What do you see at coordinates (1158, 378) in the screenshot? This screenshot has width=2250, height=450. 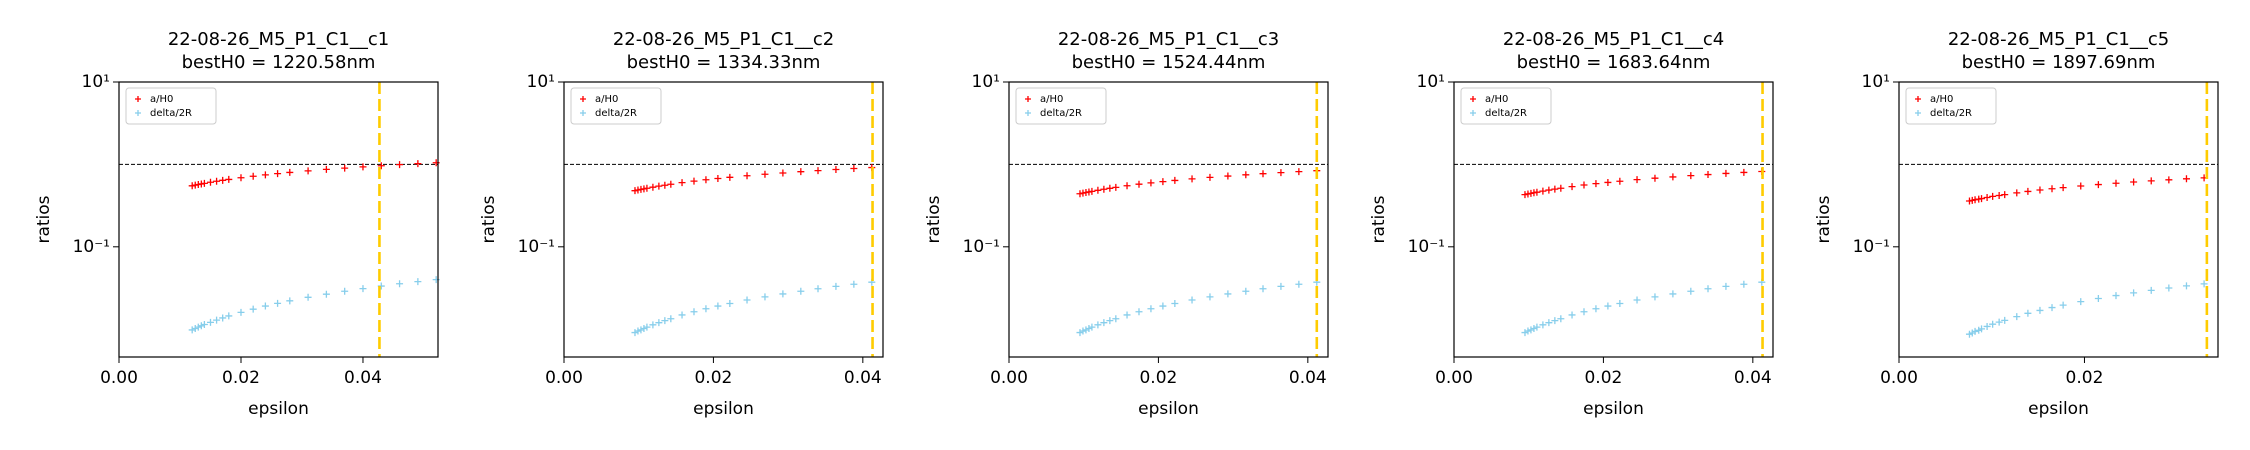 I see `x-tick-label: 0.02` at bounding box center [1158, 378].